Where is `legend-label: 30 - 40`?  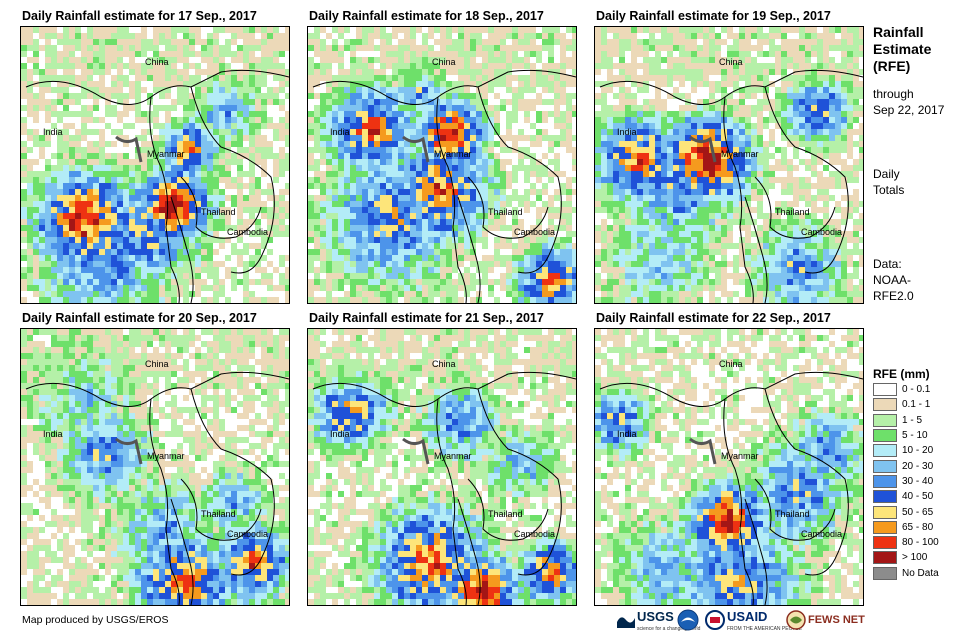
legend-label: 30 - 40 is located at coordinates (918, 481).